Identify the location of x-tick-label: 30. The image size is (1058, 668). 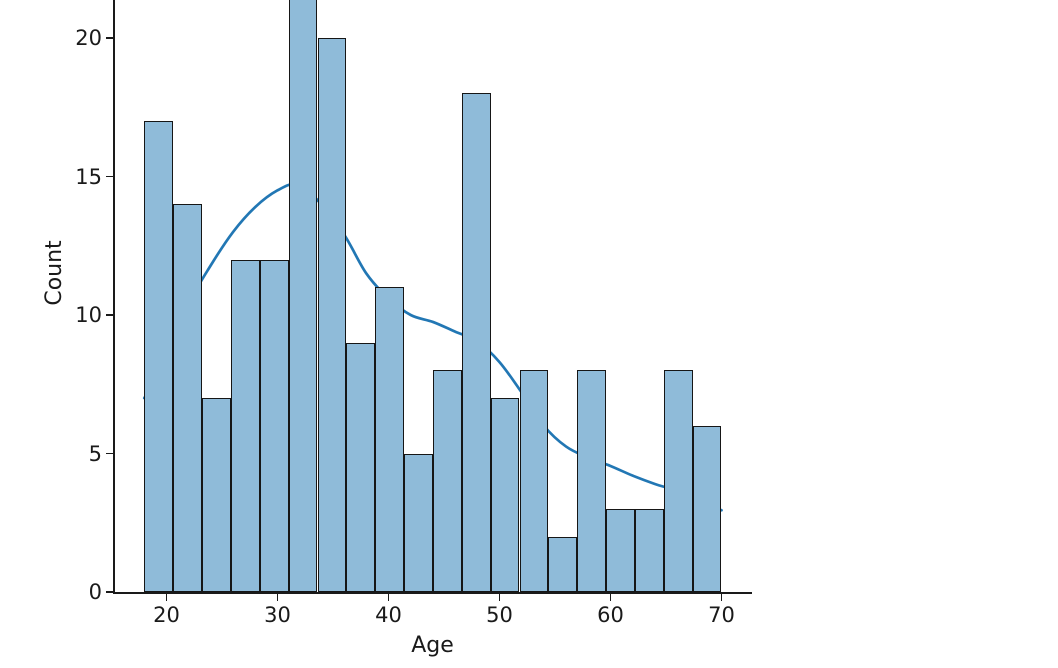
(277, 615).